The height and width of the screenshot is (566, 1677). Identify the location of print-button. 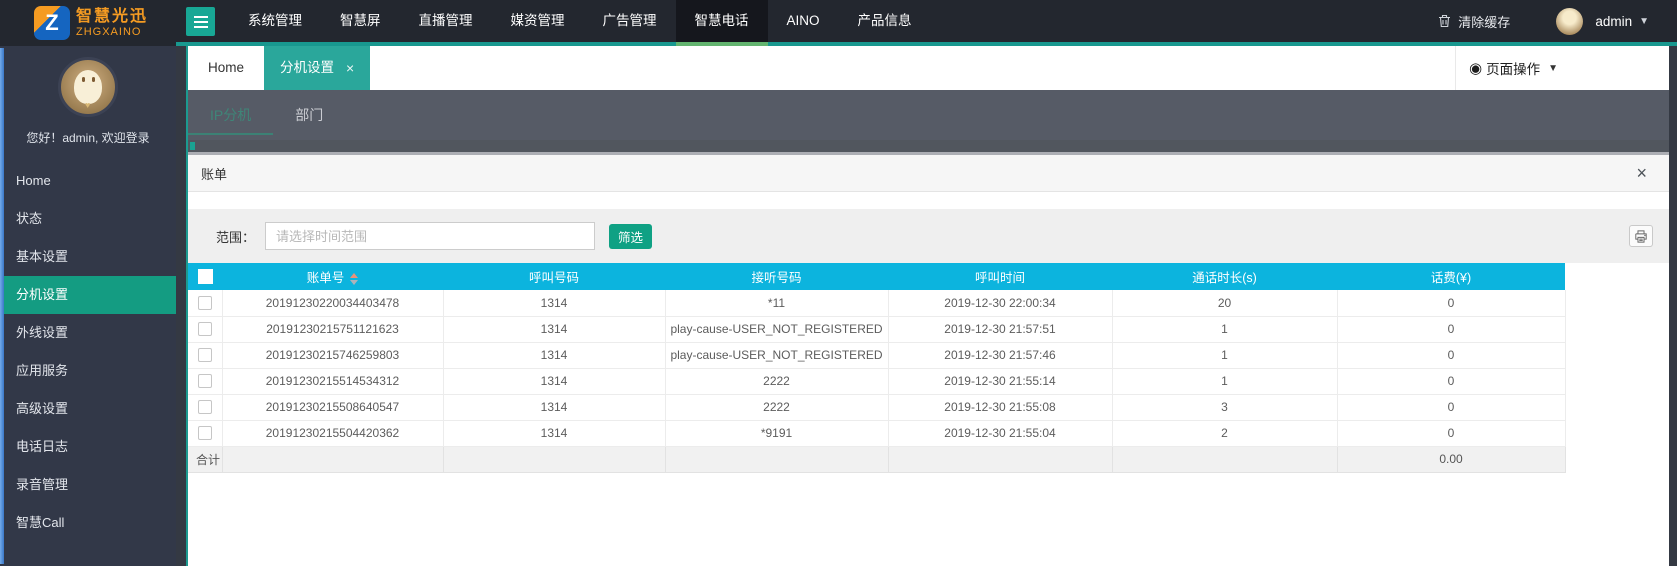
(1641, 236).